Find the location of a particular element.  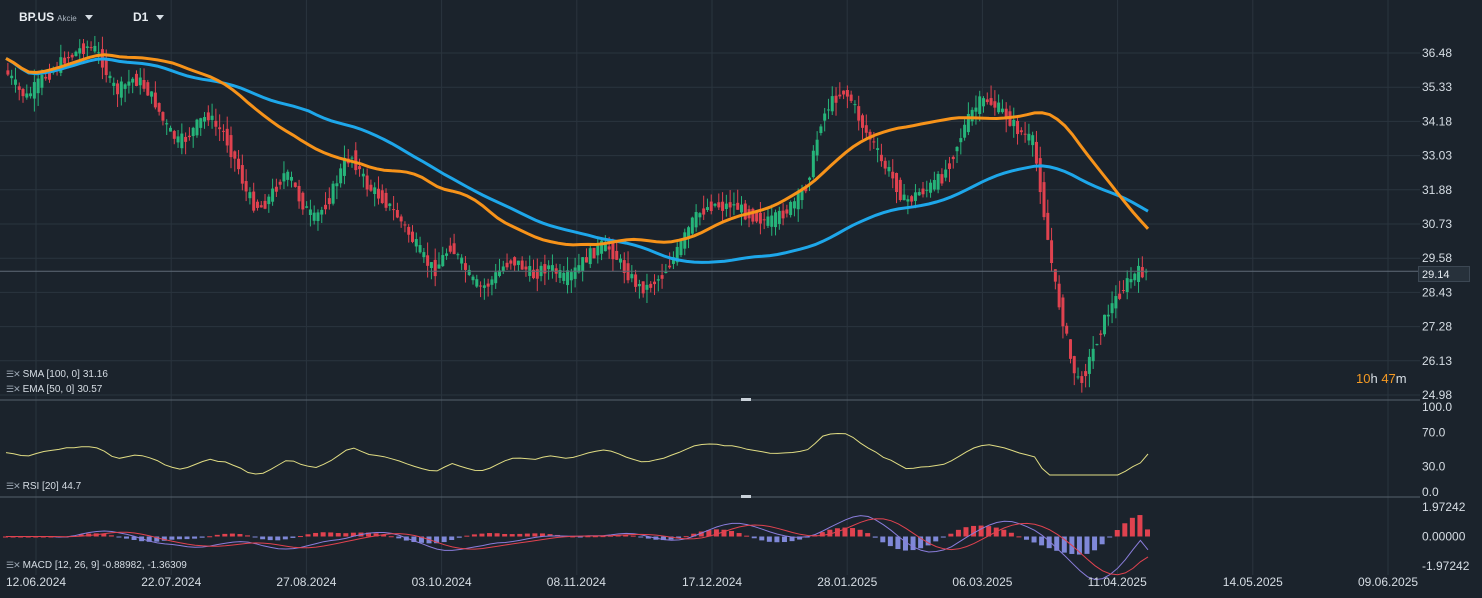

price-pane-resize-handle is located at coordinates (746, 399).